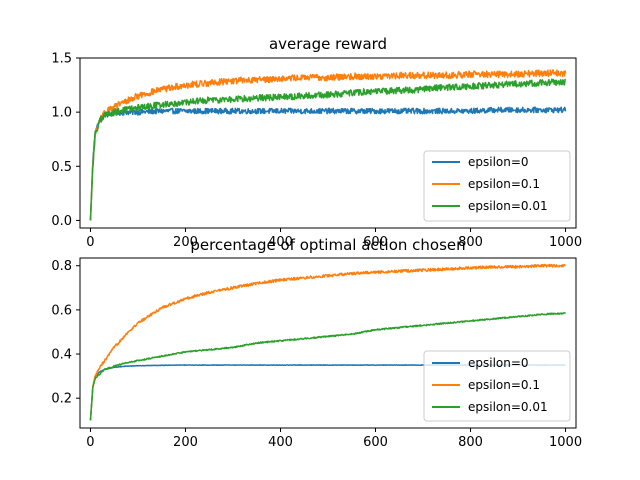 The height and width of the screenshot is (480, 640). Describe the element at coordinates (61, 266) in the screenshot. I see `y-tick-label: 0.8` at that location.